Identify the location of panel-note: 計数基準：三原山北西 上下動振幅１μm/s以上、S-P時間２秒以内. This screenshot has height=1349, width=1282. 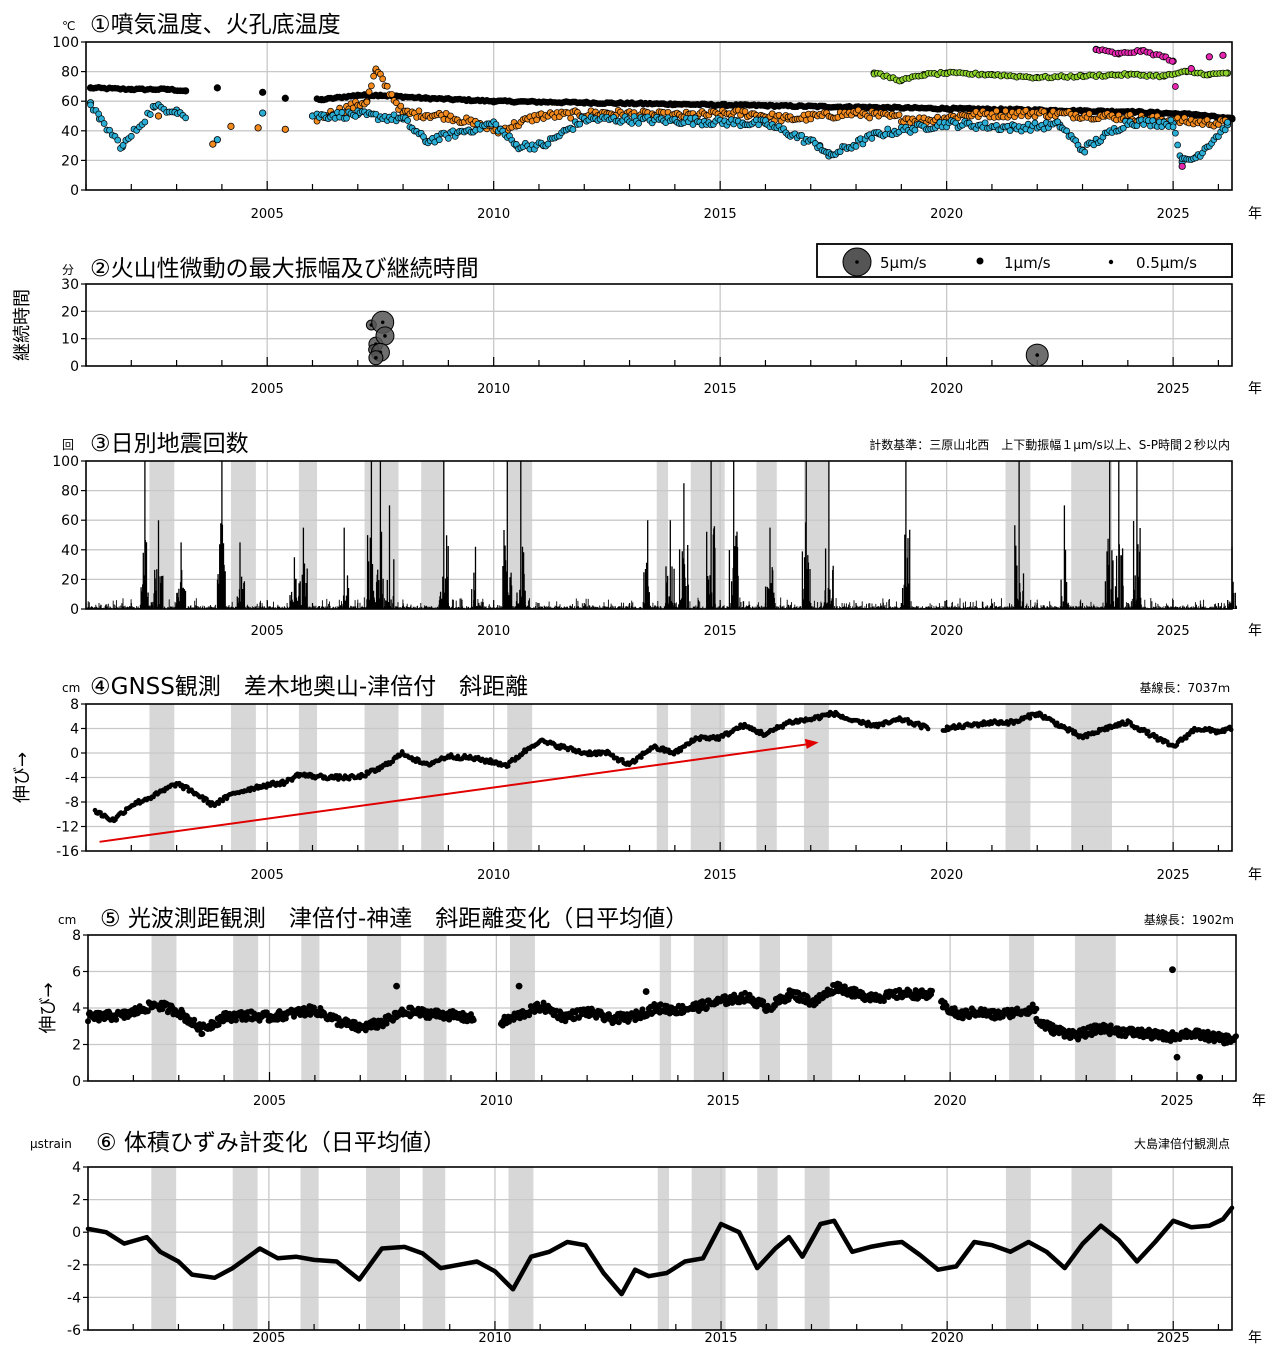
(1049, 444).